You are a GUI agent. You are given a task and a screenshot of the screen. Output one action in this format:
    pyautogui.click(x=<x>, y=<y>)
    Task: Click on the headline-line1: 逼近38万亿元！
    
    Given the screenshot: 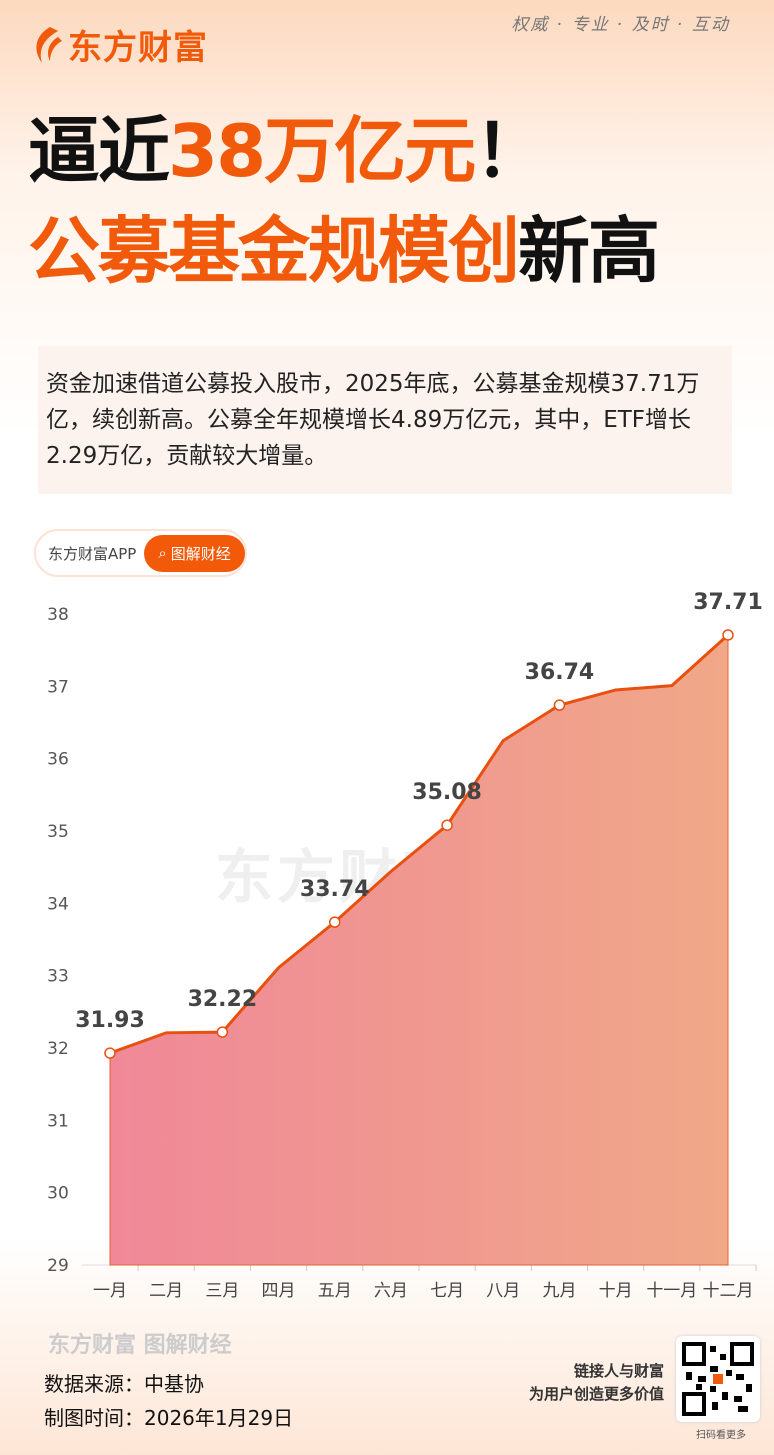 What is the action you would take?
    pyautogui.click(x=287, y=151)
    